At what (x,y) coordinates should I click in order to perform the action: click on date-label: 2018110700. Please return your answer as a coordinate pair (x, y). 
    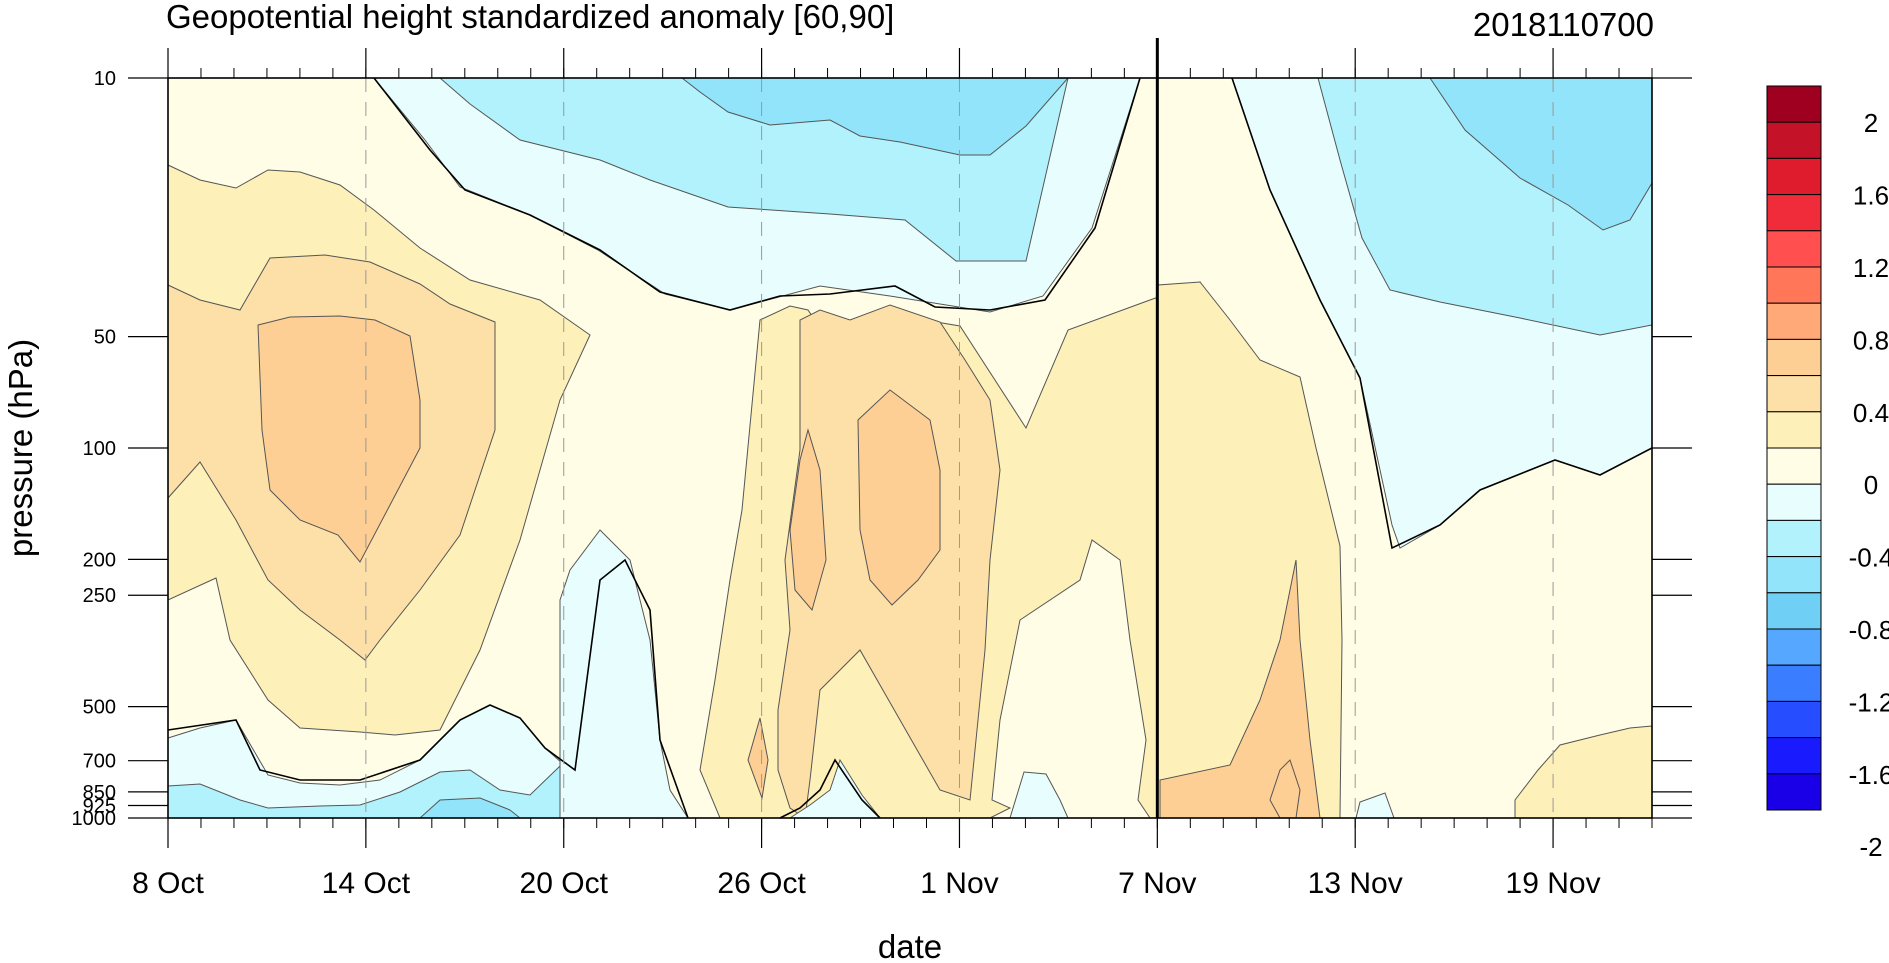
    Looking at the image, I should click on (1563, 24).